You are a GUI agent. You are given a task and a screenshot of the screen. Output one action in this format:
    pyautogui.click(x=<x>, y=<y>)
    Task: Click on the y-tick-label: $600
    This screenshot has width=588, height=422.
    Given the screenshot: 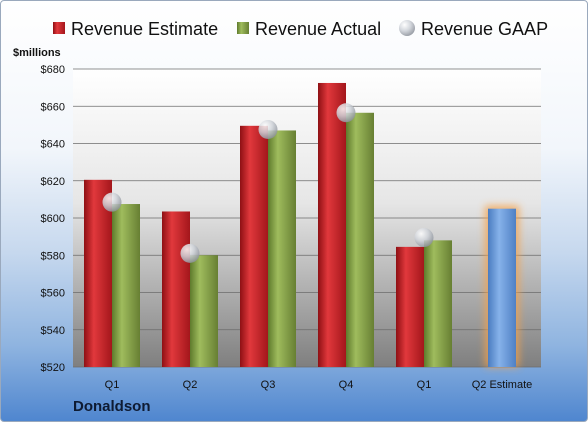 What is the action you would take?
    pyautogui.click(x=53, y=219)
    